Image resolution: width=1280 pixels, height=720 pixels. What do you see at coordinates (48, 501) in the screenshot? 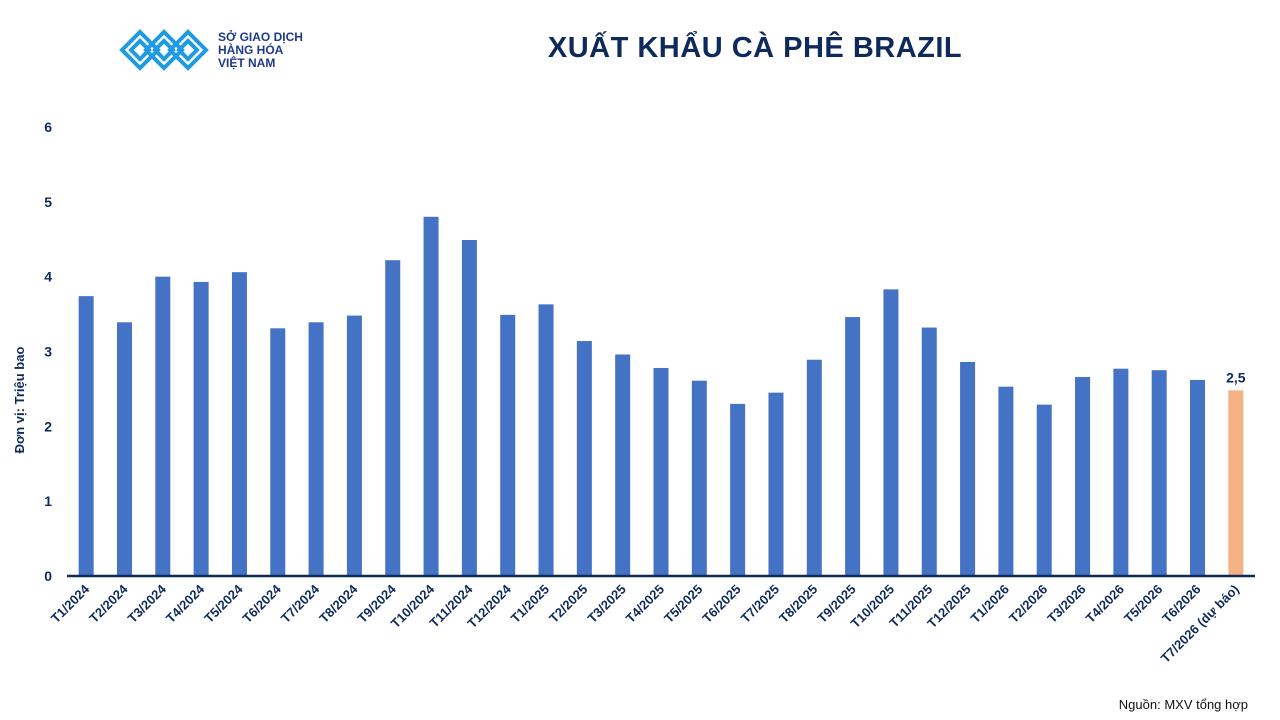
I see `y-tick-label: 1` at bounding box center [48, 501].